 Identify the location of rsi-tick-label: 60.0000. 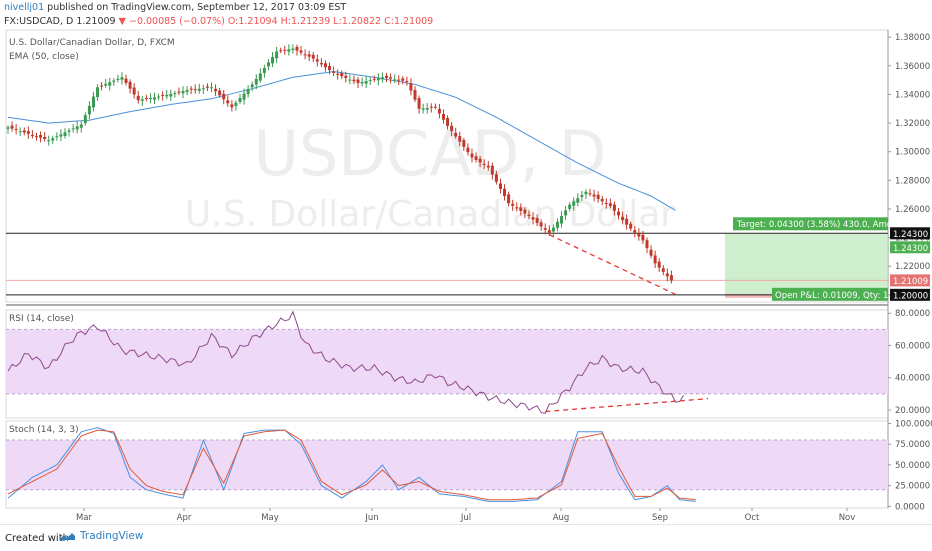
(912, 346).